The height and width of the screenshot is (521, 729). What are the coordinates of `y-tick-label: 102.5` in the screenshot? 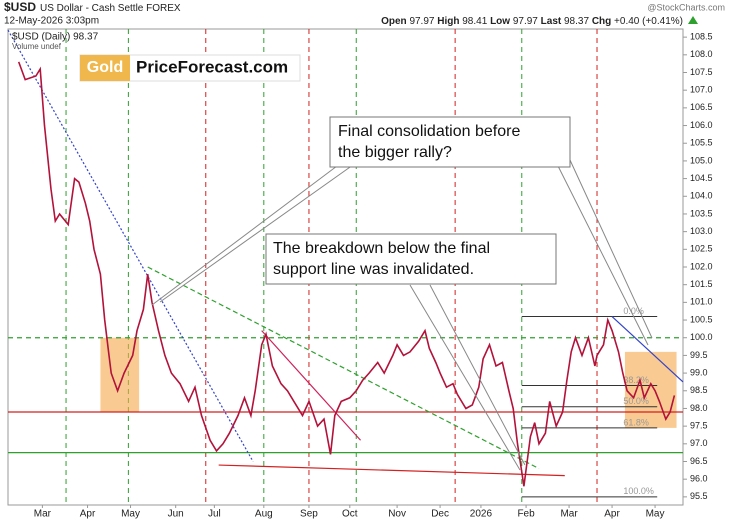 It's located at (701, 249).